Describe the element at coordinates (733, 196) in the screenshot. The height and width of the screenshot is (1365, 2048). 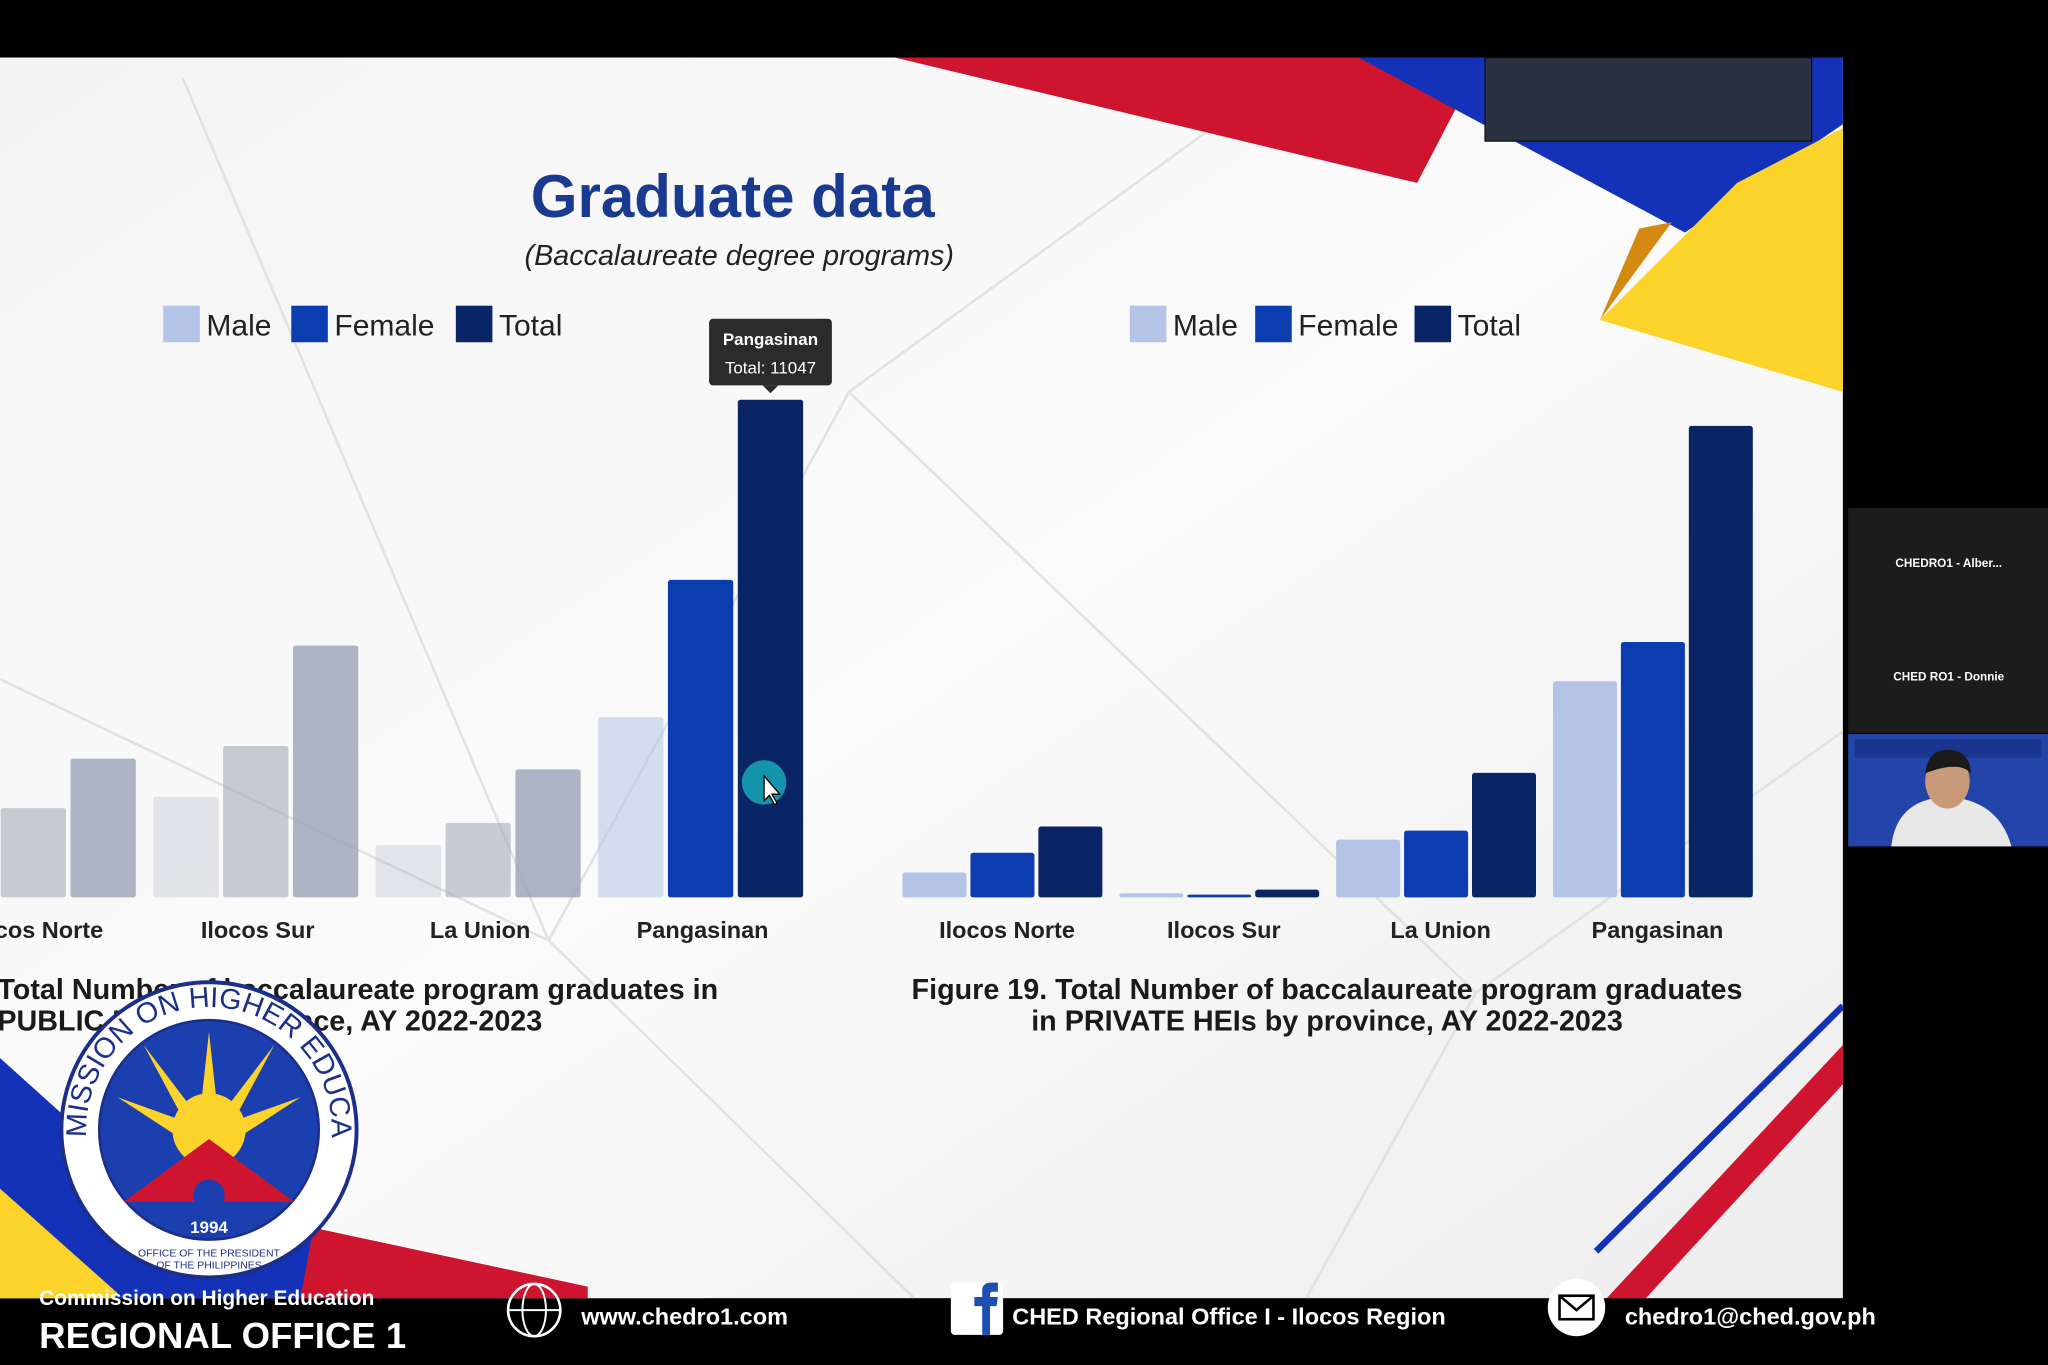
I see `slide-title: Graduate data` at that location.